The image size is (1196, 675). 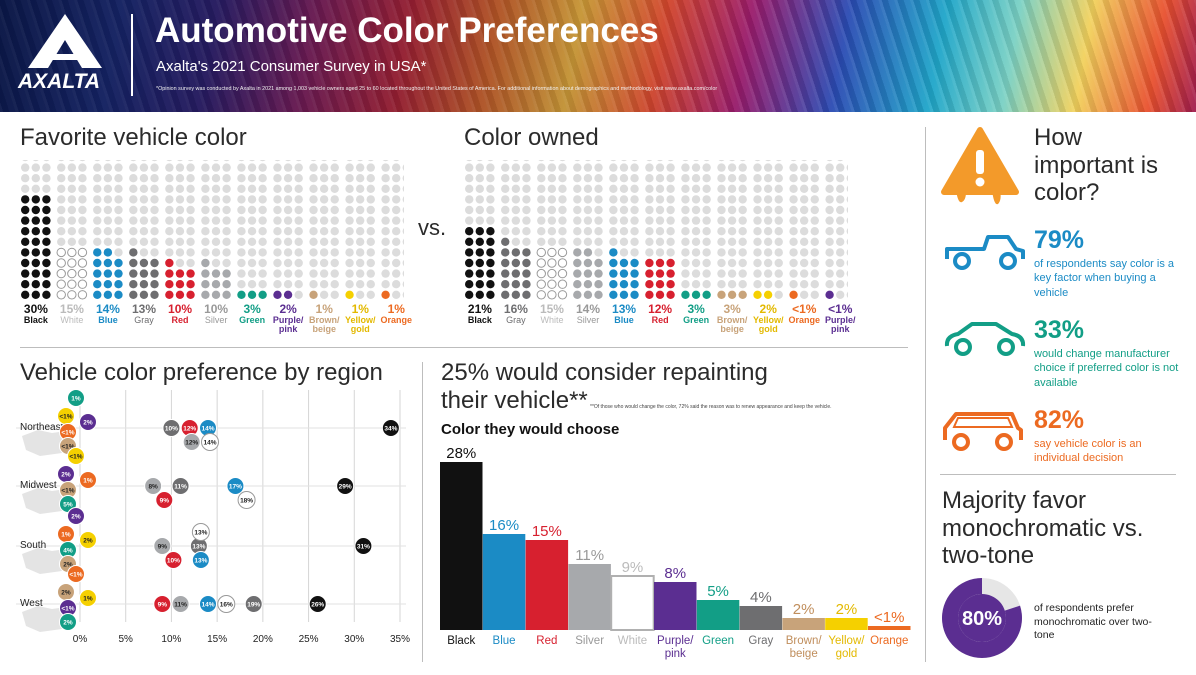 I want to click on bar-category-label: Green, so click(x=718, y=641).